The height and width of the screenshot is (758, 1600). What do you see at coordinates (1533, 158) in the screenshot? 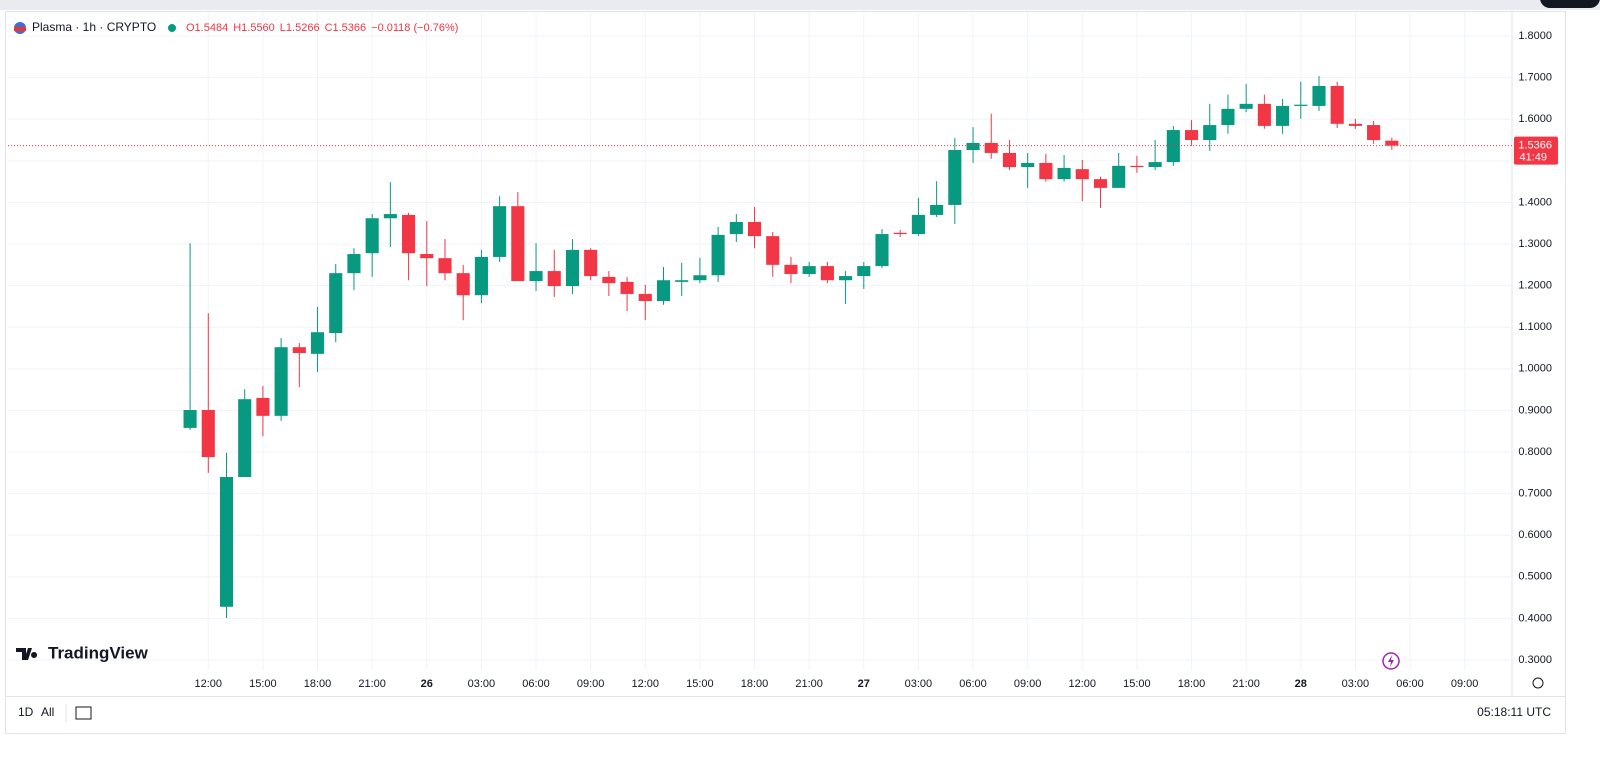
I see `countdown: 41:49` at bounding box center [1533, 158].